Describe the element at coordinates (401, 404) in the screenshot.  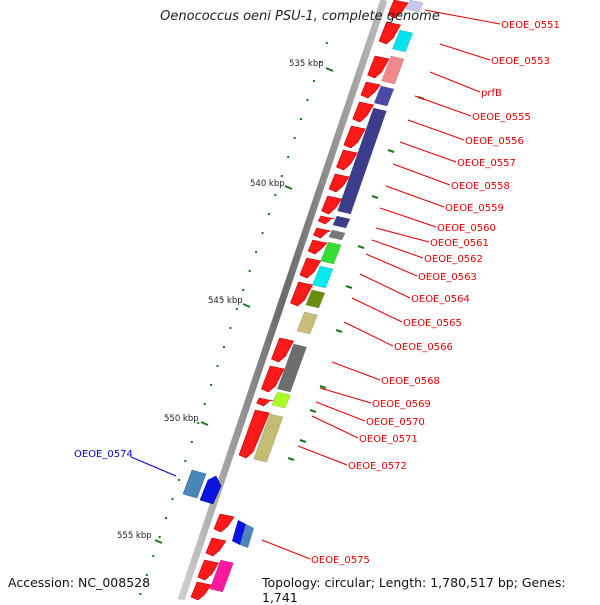
I see `gene-label-oeoe-0569: OEOE_0569` at that location.